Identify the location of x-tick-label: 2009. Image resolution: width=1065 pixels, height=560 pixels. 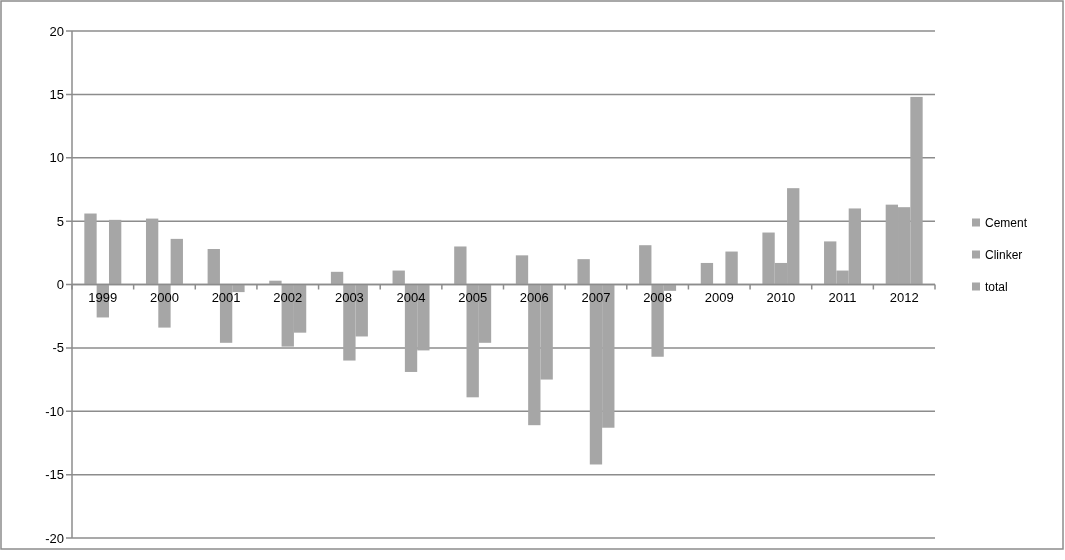
(719, 297).